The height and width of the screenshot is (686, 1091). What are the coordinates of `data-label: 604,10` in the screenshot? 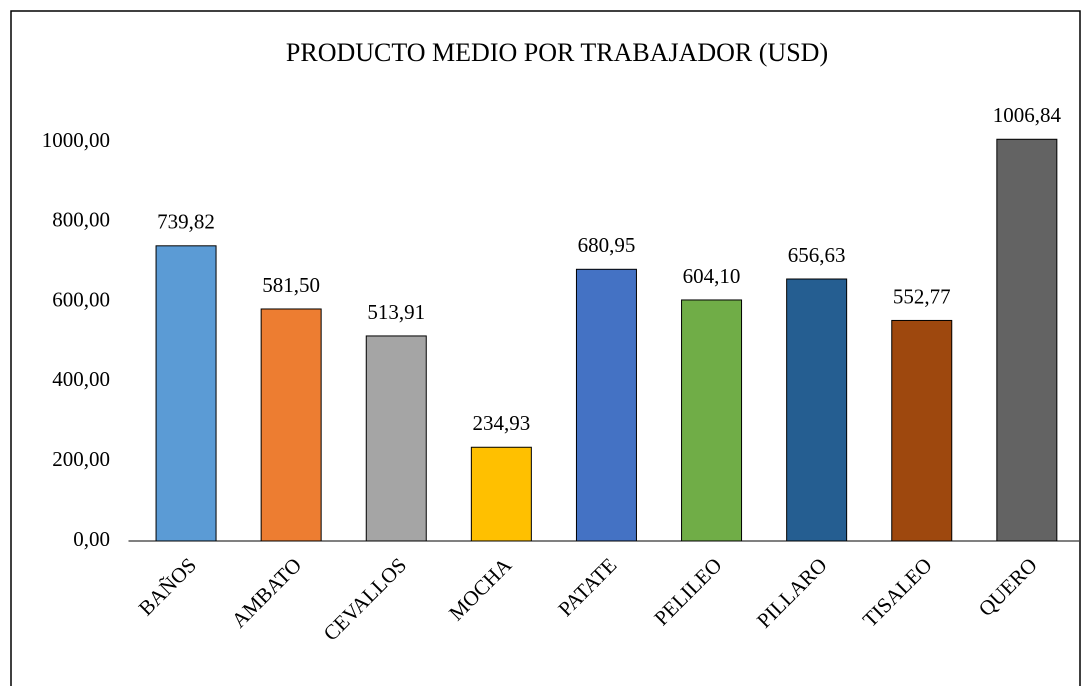 It's located at (712, 276).